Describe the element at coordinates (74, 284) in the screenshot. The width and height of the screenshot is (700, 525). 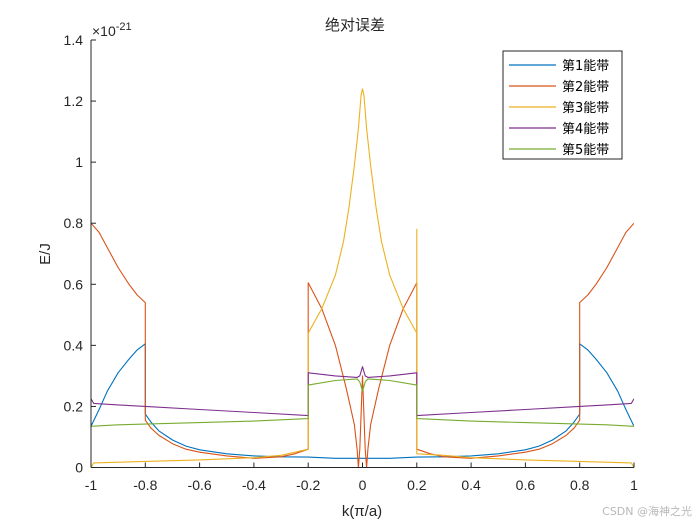
I see `y-tick-label: 0.6` at that location.